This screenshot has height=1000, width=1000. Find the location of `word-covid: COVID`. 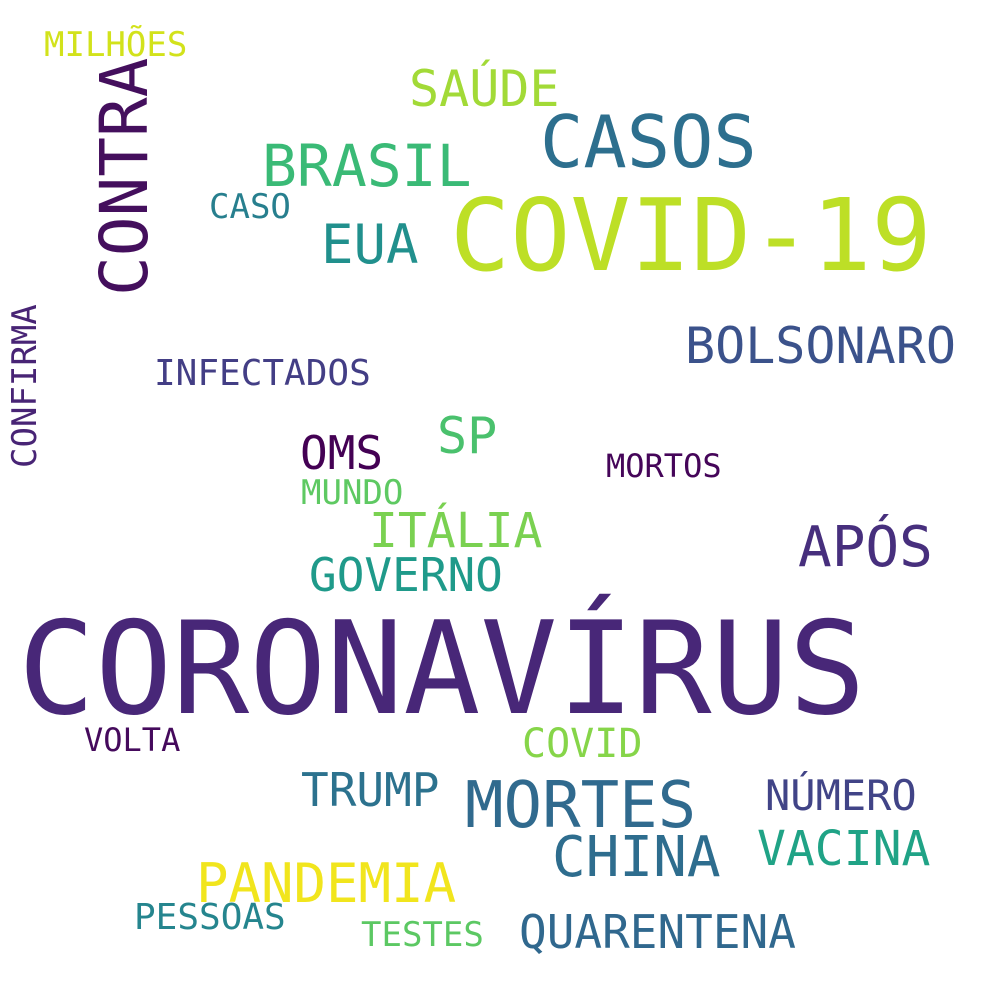

word-covid: COVID is located at coordinates (582, 744).